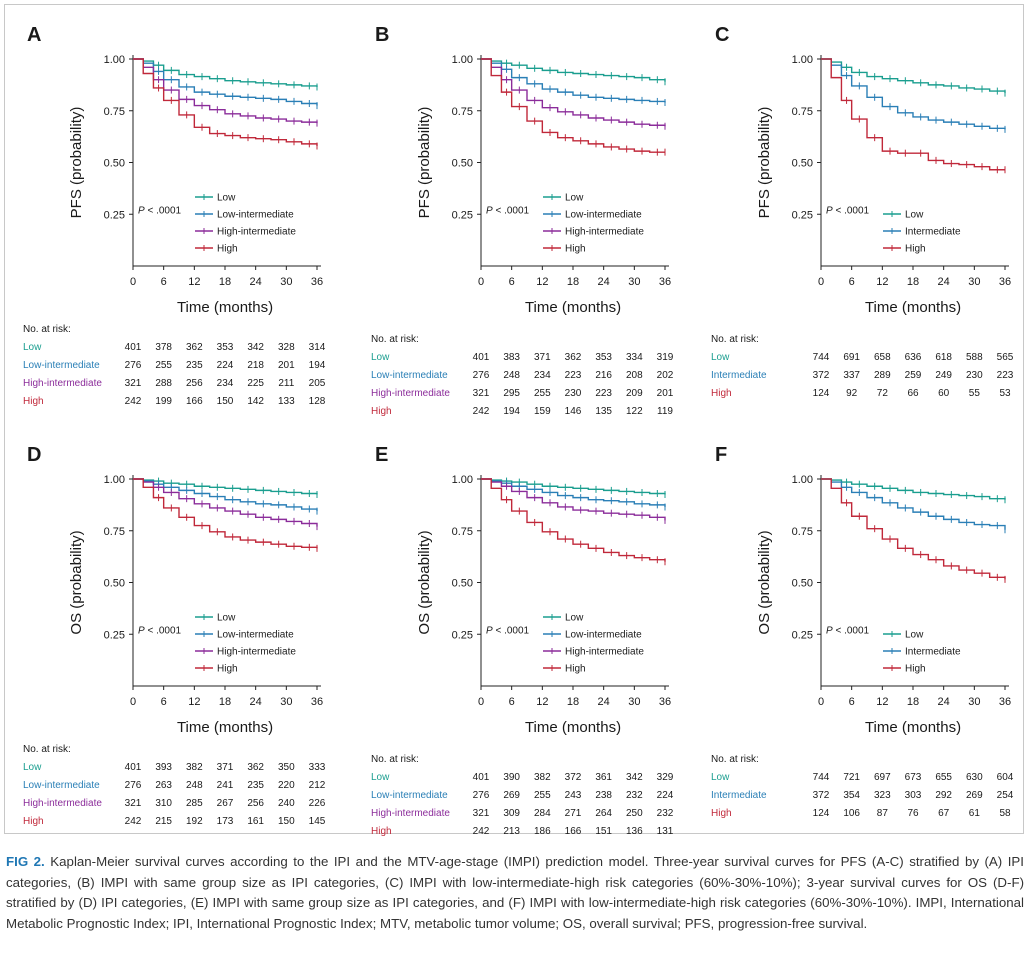 This screenshot has width=1030, height=973. What do you see at coordinates (163, 401) in the screenshot?
I see `at-risk-value: 199` at bounding box center [163, 401].